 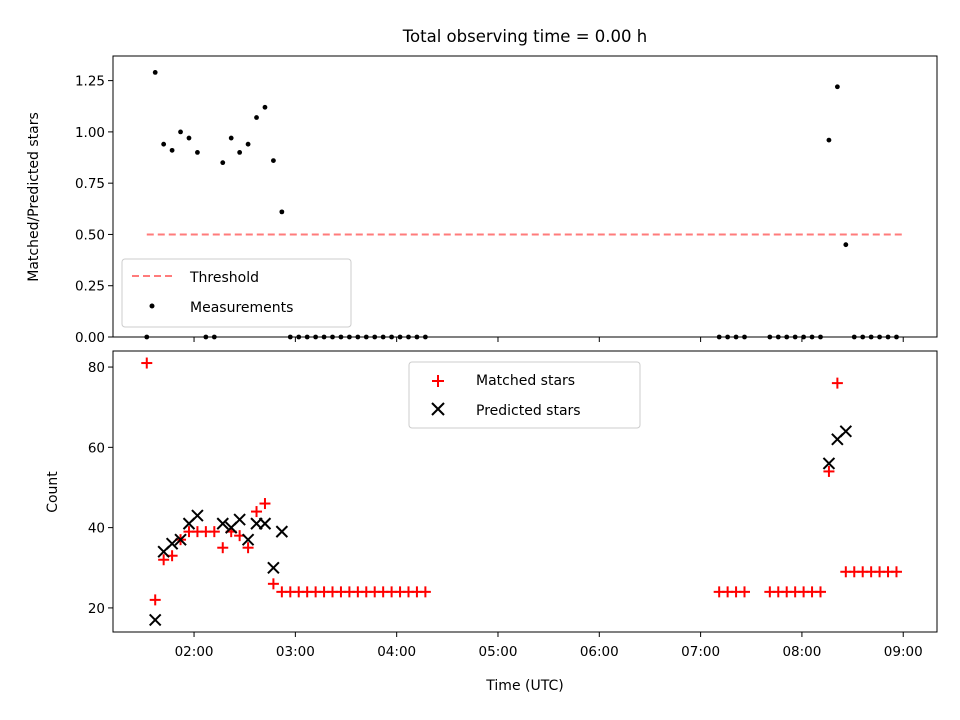 I want to click on top-legend: Threshold Measurements, so click(x=236, y=293).